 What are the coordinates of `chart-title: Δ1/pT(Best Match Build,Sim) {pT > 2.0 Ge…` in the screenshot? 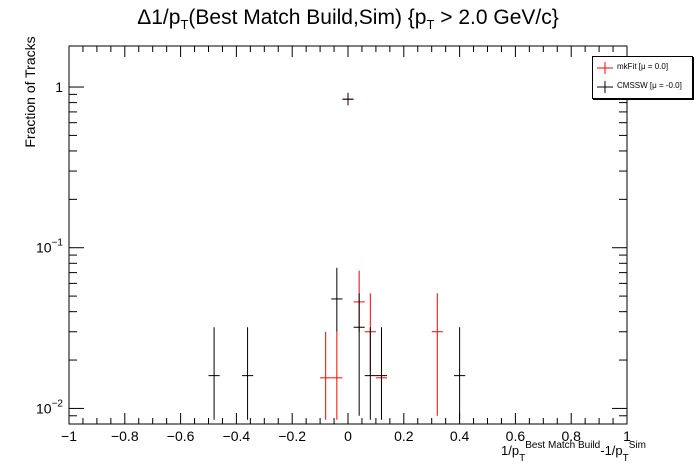 It's located at (348, 19).